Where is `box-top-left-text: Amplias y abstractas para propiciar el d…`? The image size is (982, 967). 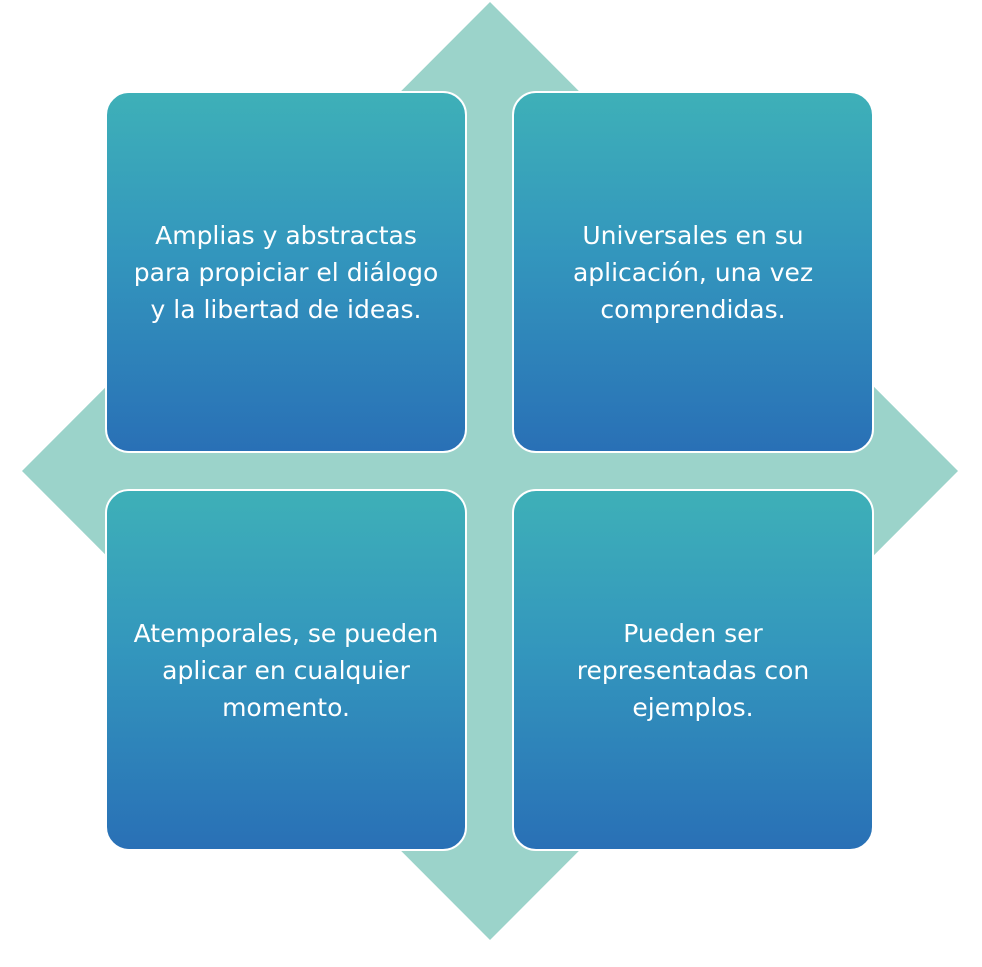 box-top-left-text: Amplias y abstractas para propiciar el d… is located at coordinates (286, 272).